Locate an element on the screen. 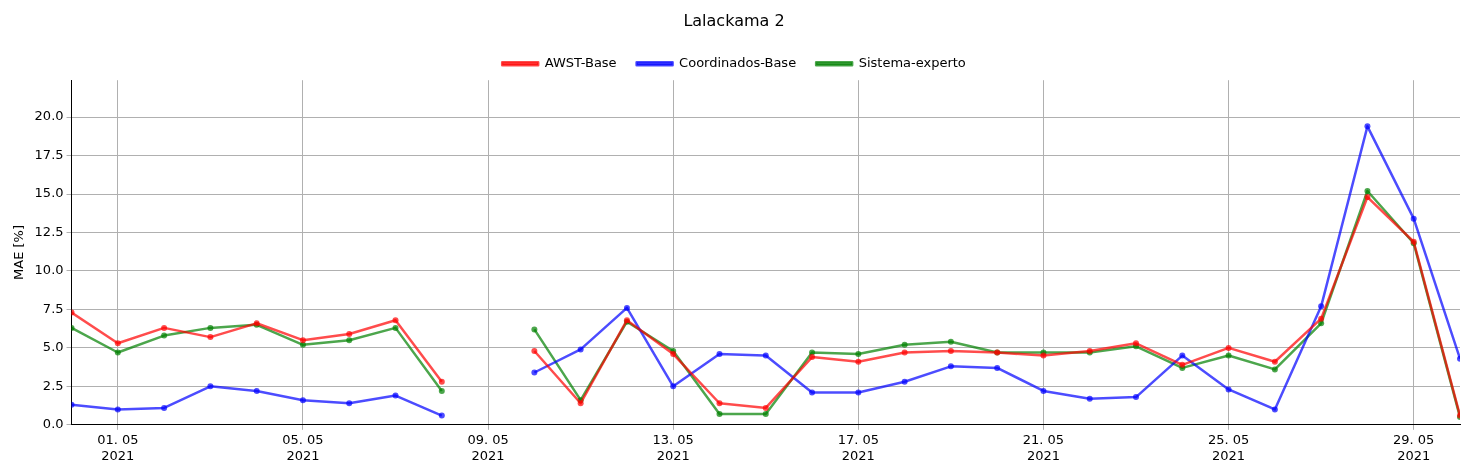 The image size is (1474, 475). x-tick-label: 21. 05 2021 is located at coordinates (1043, 447).